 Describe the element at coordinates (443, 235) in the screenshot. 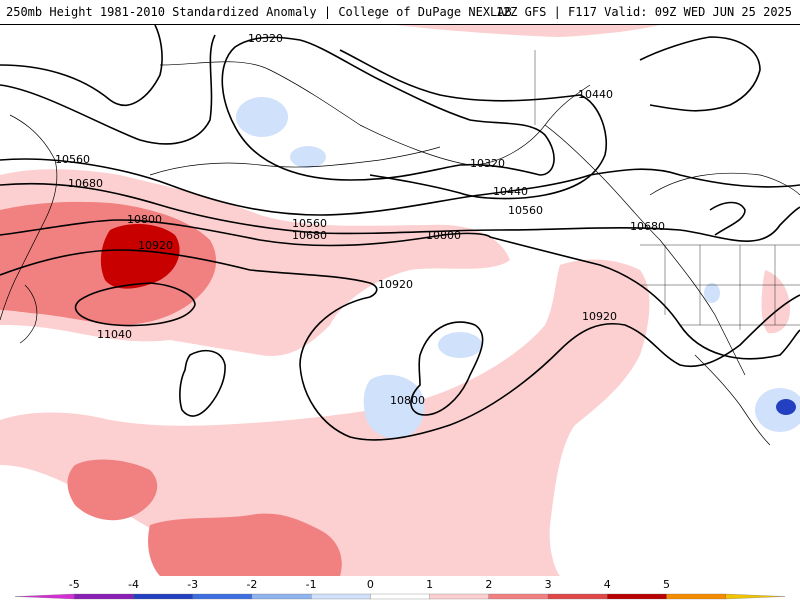

I see `contour-label-10800-center: 10800` at that location.